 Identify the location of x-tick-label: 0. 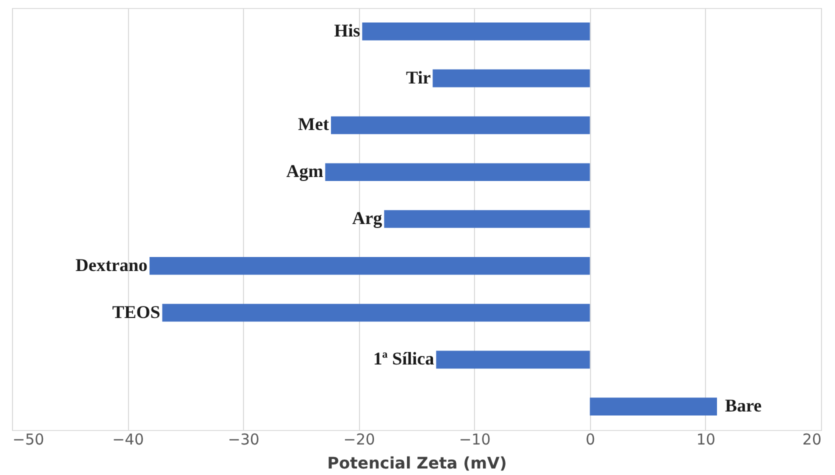
(591, 439).